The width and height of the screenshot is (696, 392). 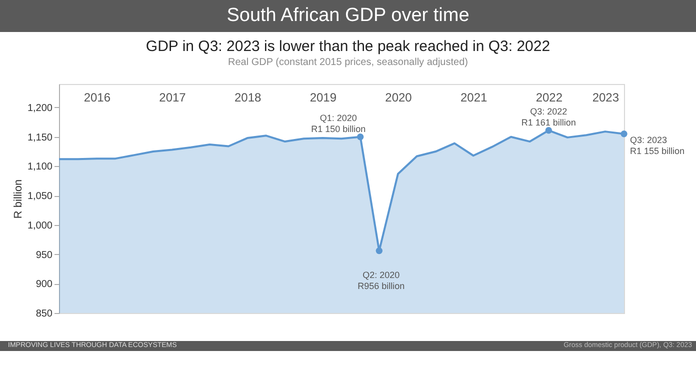 What do you see at coordinates (348, 16) in the screenshot?
I see `chart-title: South African GDP over time` at bounding box center [348, 16].